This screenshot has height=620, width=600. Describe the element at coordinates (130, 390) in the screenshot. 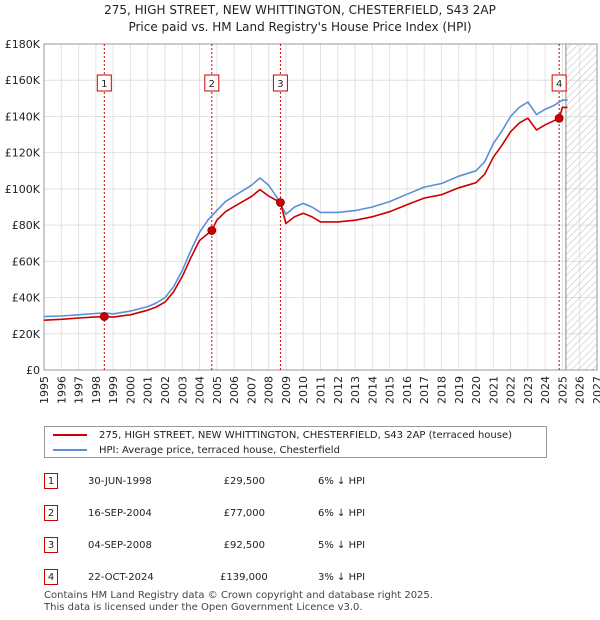

I see `x-tick-label: 2000` at that location.